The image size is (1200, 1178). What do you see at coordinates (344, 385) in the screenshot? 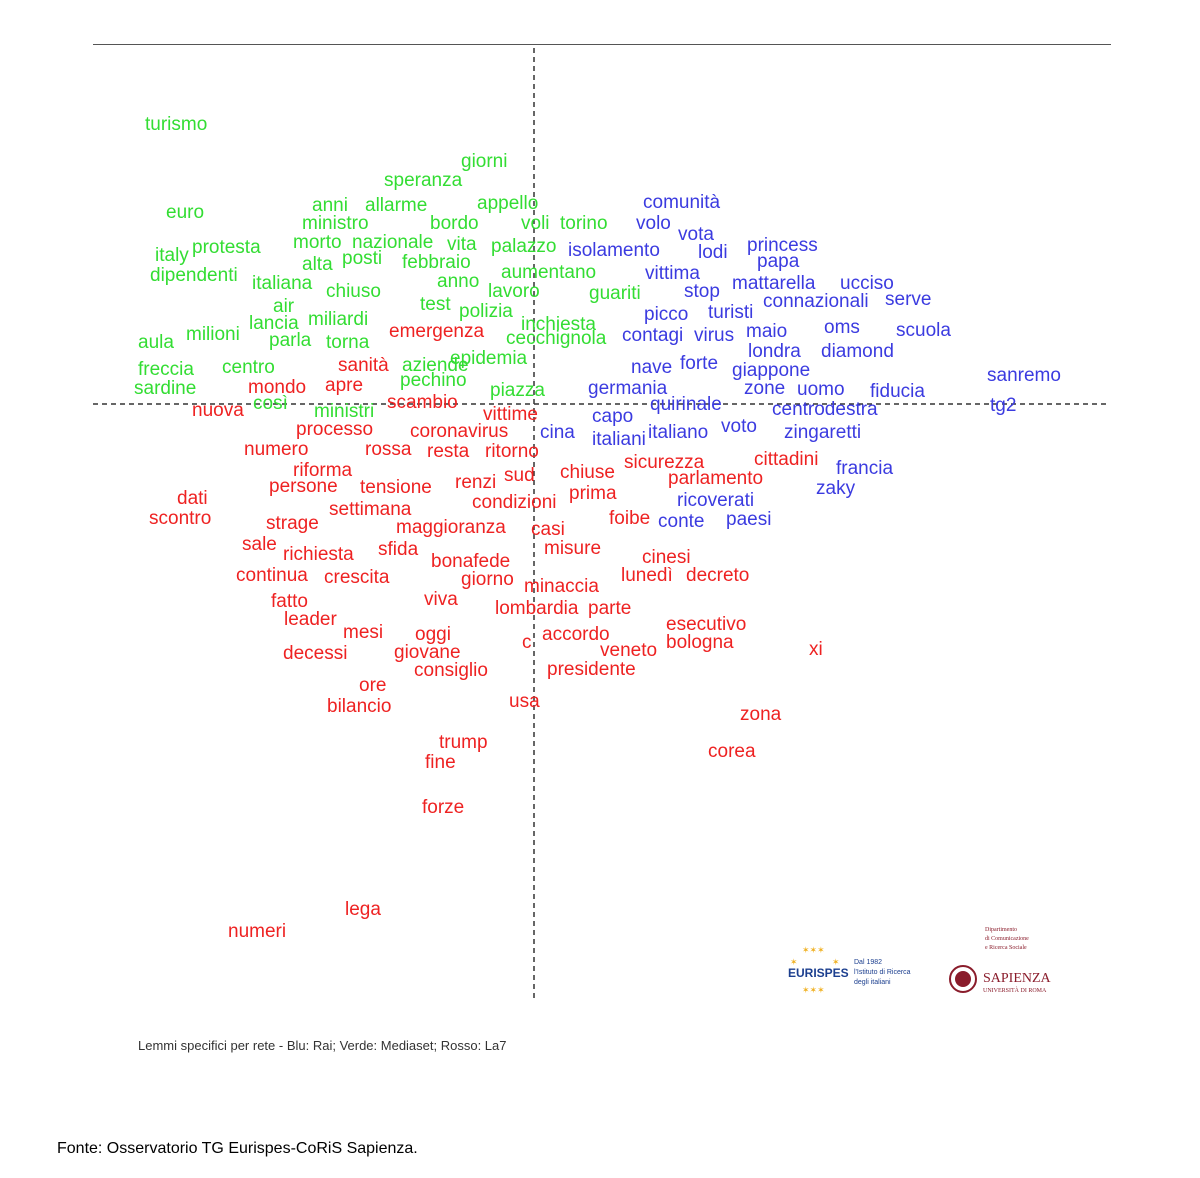
I see `word-label: apre` at bounding box center [344, 385].